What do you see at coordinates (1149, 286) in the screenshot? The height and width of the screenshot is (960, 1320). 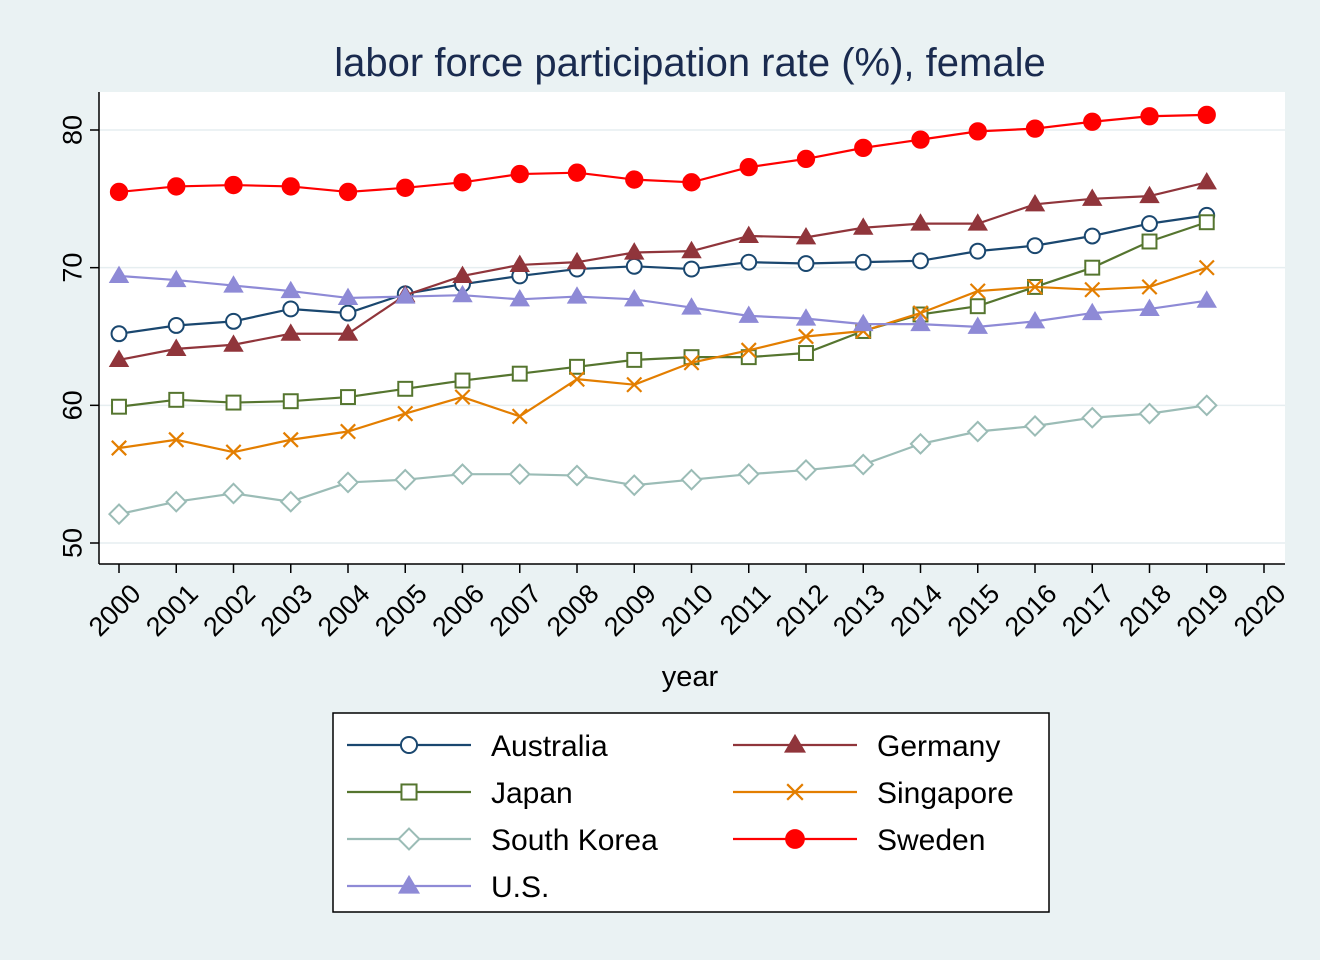 I see `data-point-singapore-2018` at bounding box center [1149, 286].